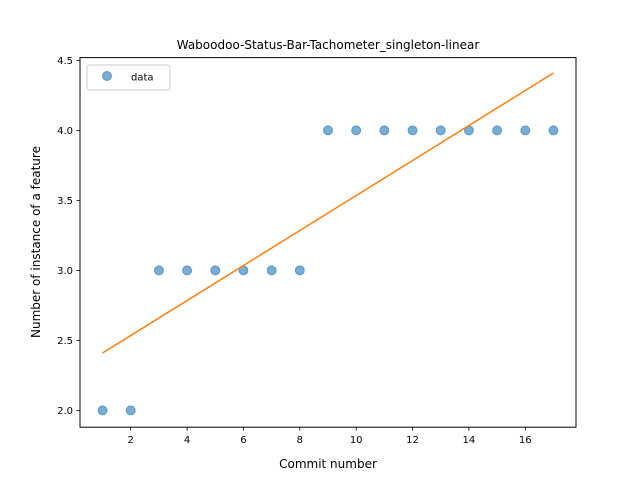  I want to click on legend-marker-data, so click(107, 76).